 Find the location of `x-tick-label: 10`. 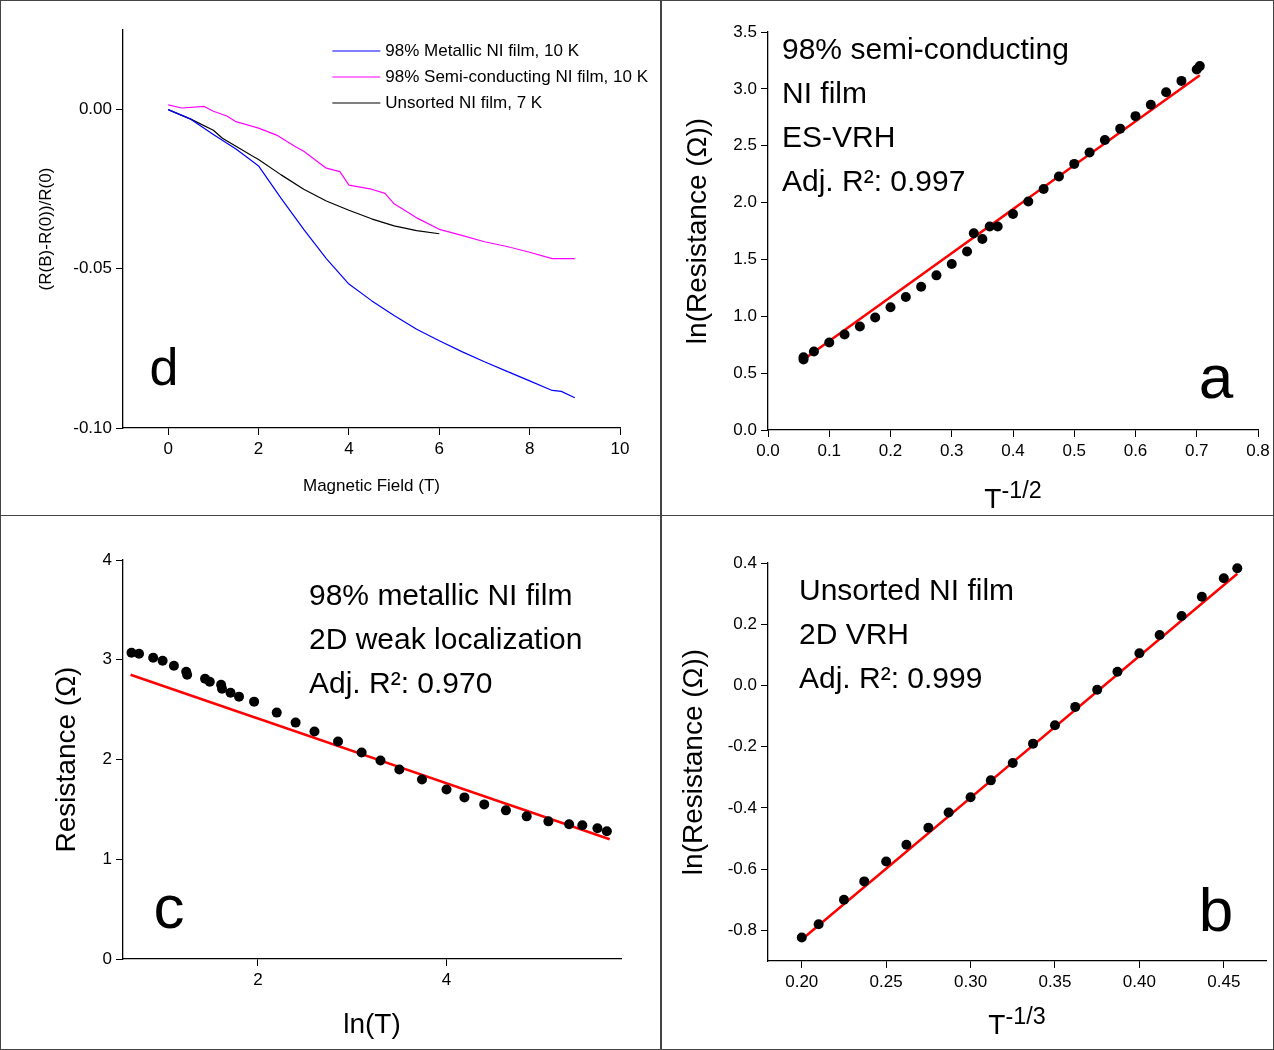

x-tick-label: 10 is located at coordinates (620, 448).